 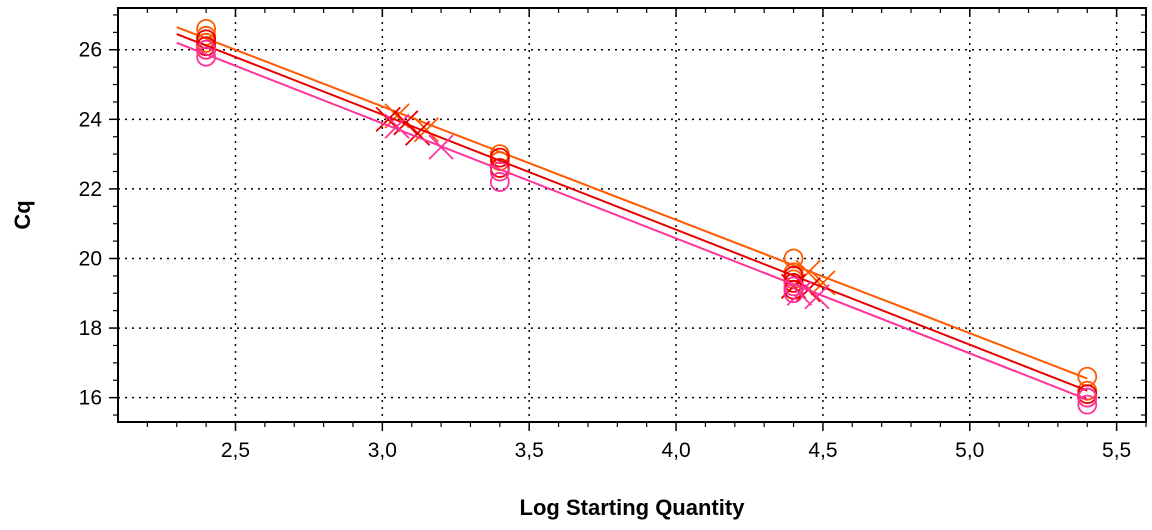 I want to click on x-tick-label: 5,0, so click(x=969, y=450).